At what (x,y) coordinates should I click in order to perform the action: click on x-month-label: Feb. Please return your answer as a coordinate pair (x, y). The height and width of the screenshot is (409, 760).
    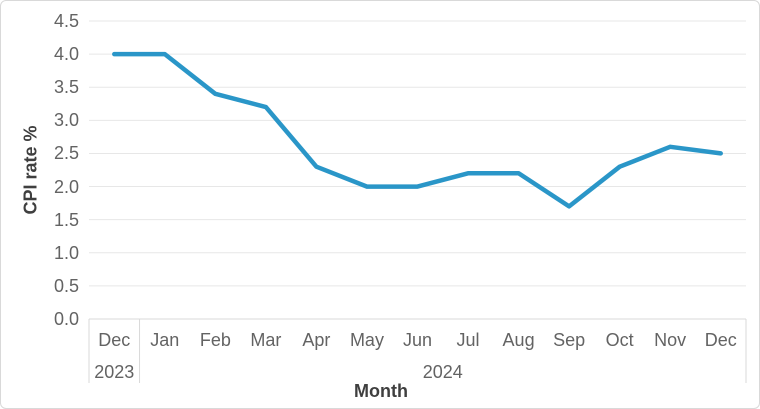
    Looking at the image, I should click on (215, 340).